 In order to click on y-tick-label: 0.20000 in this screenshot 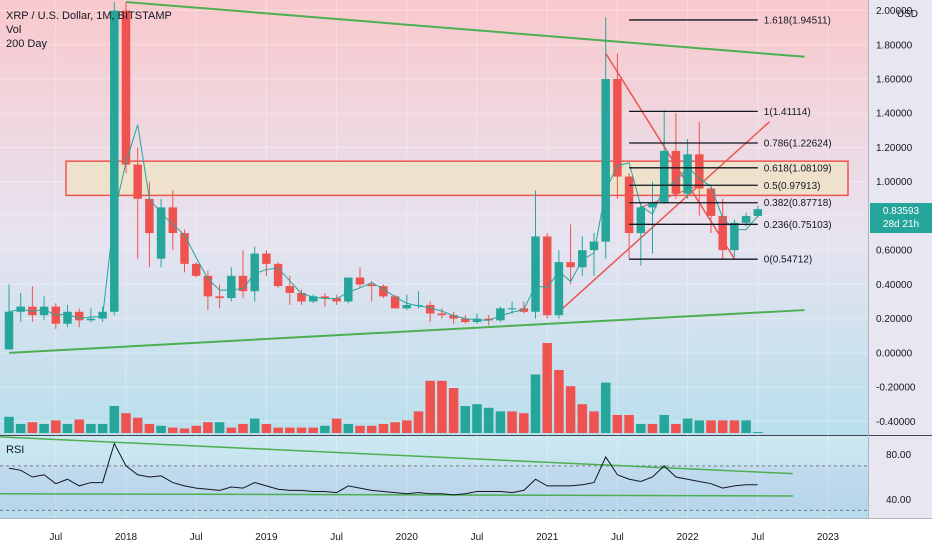, I will do `click(894, 319)`.